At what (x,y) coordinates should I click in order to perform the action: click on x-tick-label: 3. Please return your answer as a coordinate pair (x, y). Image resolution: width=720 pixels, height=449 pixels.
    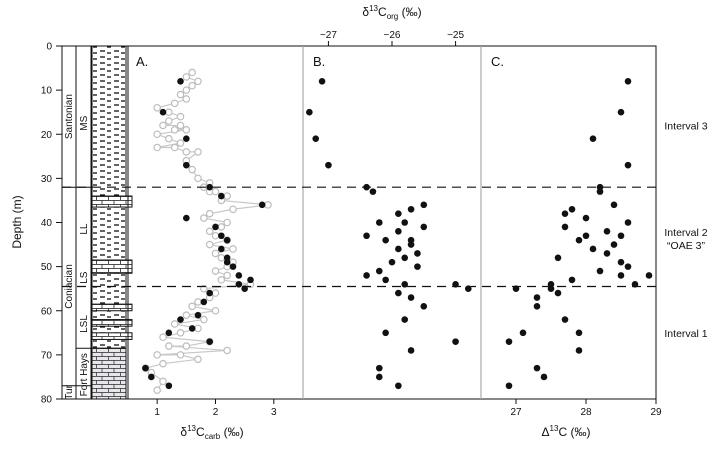
    Looking at the image, I should click on (274, 412).